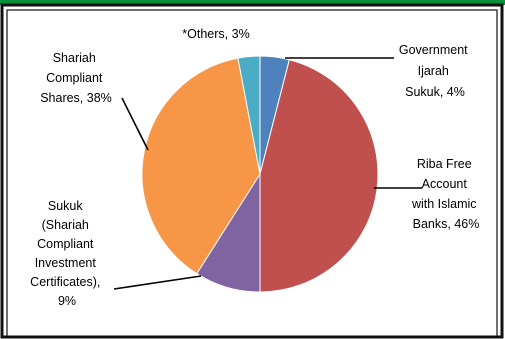  I want to click on slice-label-shariah-compliant-shares: Shariah Compliant Shares, 38%, so click(76, 78).